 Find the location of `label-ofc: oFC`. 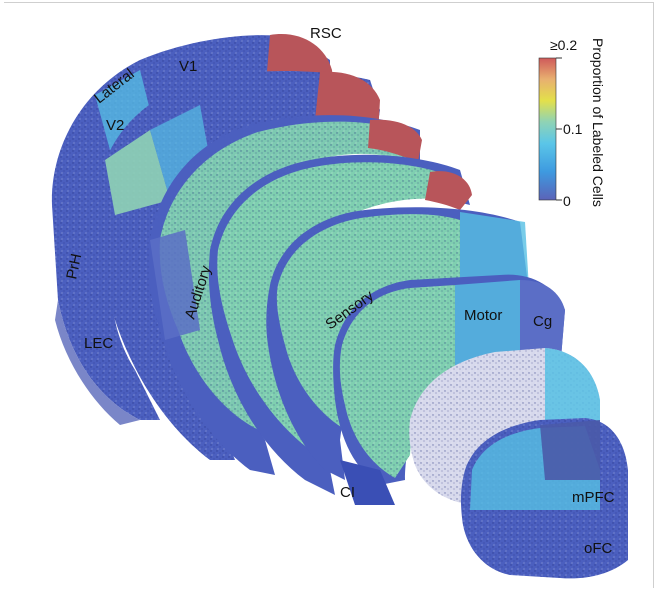

label-ofc: oFC is located at coordinates (598, 548).